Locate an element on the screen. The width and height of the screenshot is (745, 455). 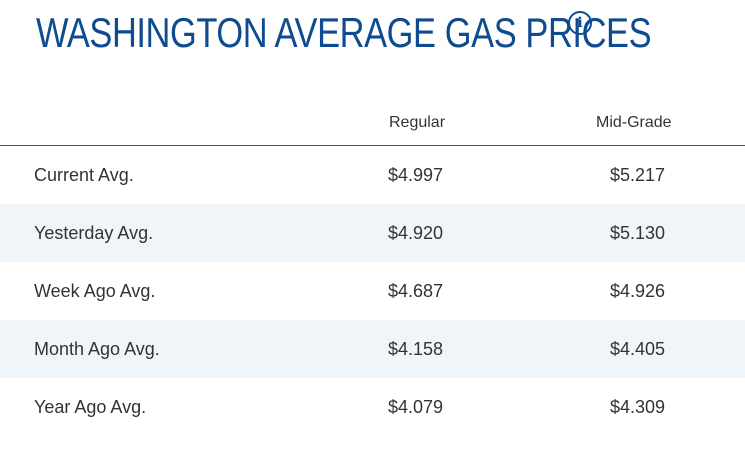
regular-price: $4.079 is located at coordinates (416, 407).